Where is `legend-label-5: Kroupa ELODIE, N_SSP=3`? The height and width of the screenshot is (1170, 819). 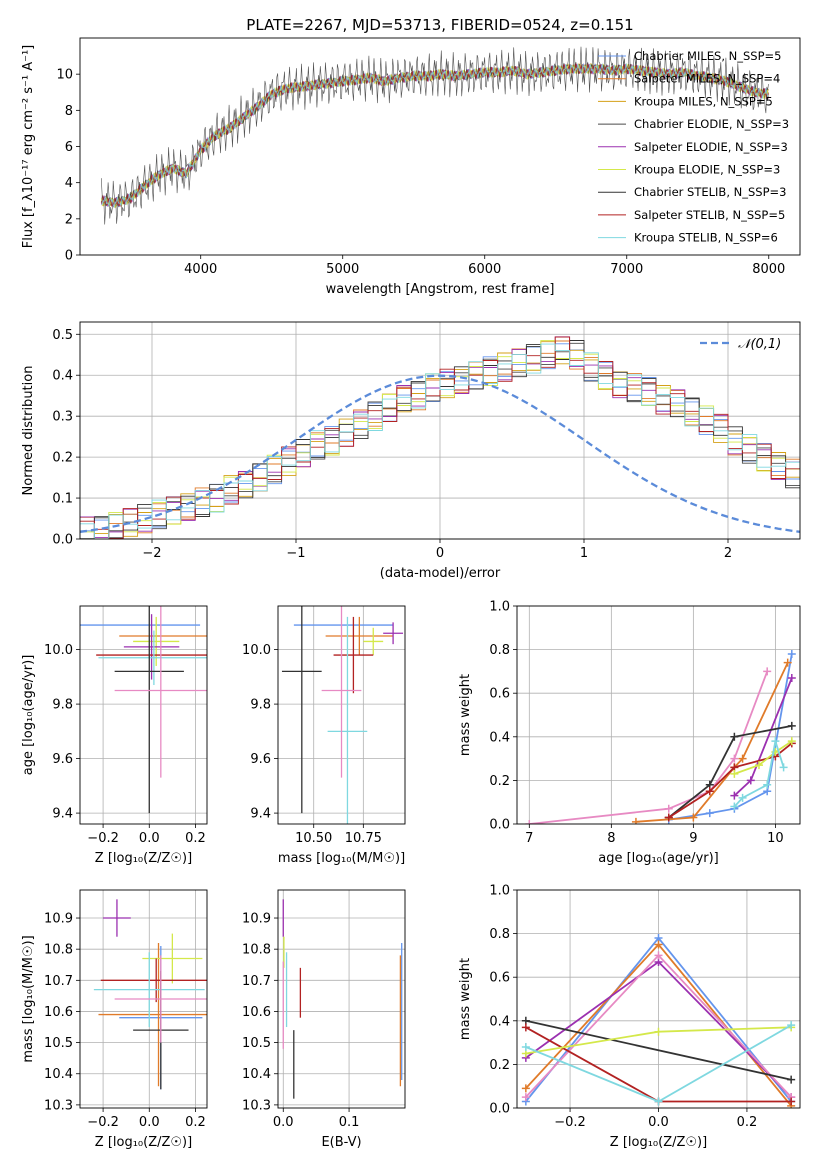 legend-label-5: Kroupa ELODIE, N_SSP=3 is located at coordinates (707, 170).